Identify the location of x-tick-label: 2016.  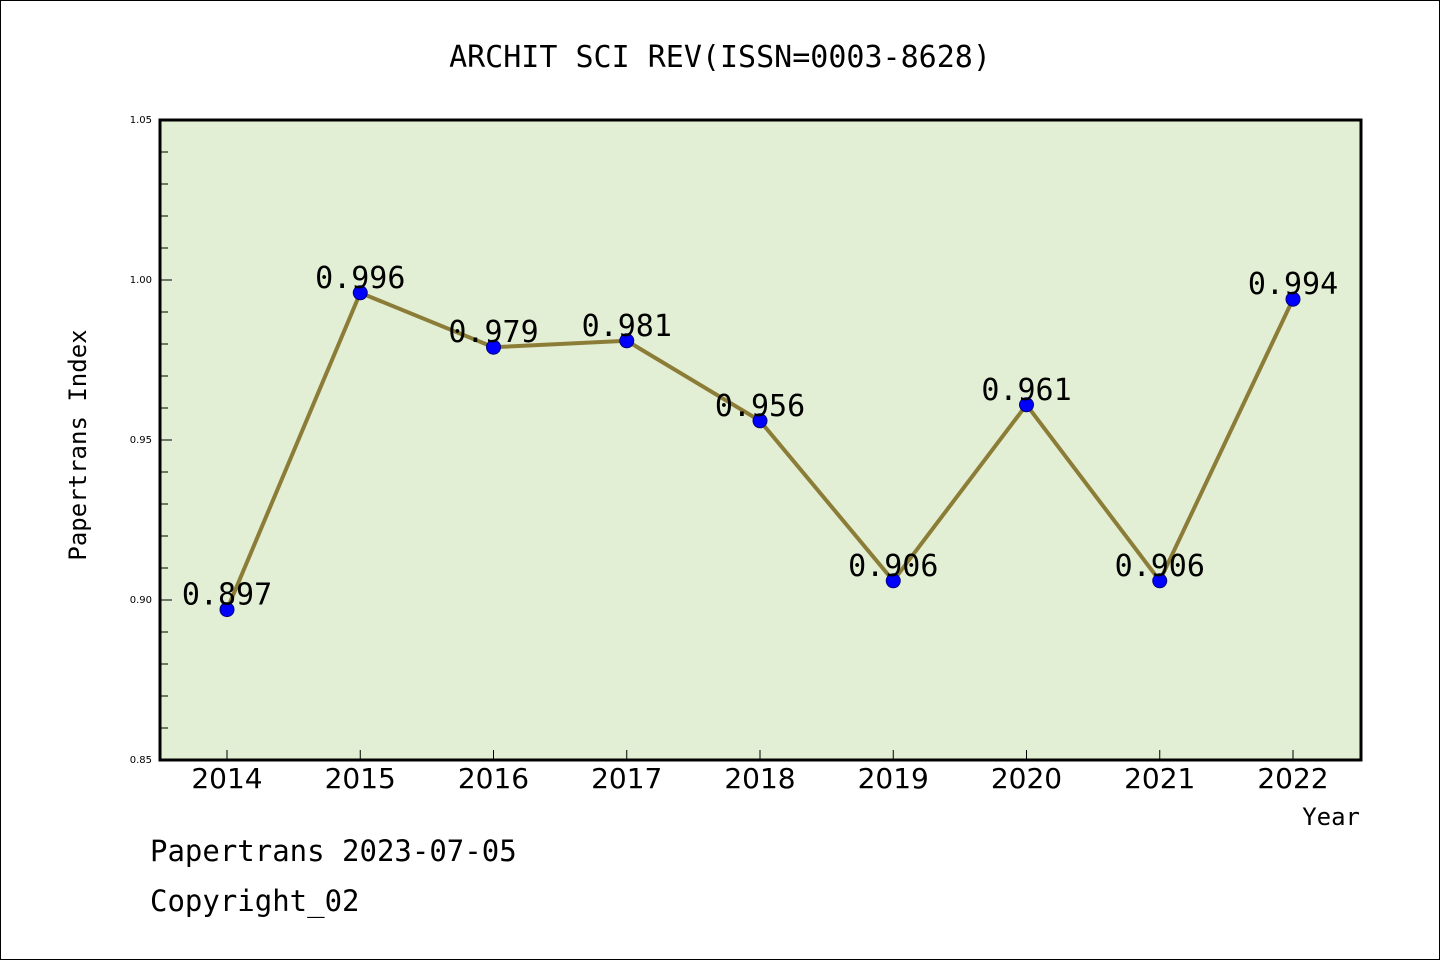
(493, 778).